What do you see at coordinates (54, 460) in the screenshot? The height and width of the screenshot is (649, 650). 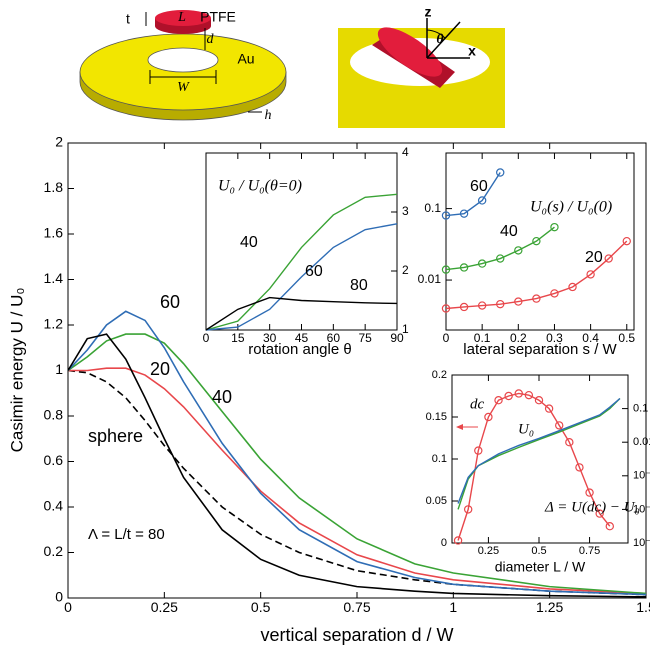 I see `y-tick-label: 0.6` at bounding box center [54, 460].